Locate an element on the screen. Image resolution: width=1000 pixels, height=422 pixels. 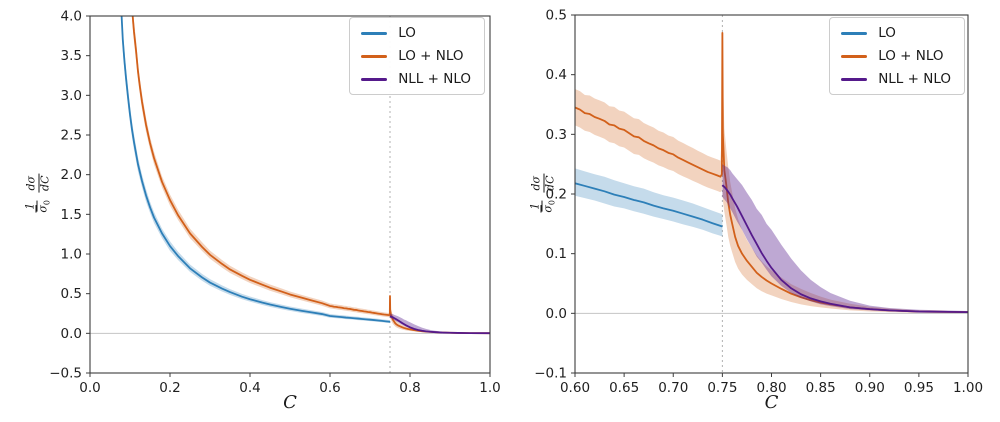
x-tick-label: 0.60 is located at coordinates (575, 388).